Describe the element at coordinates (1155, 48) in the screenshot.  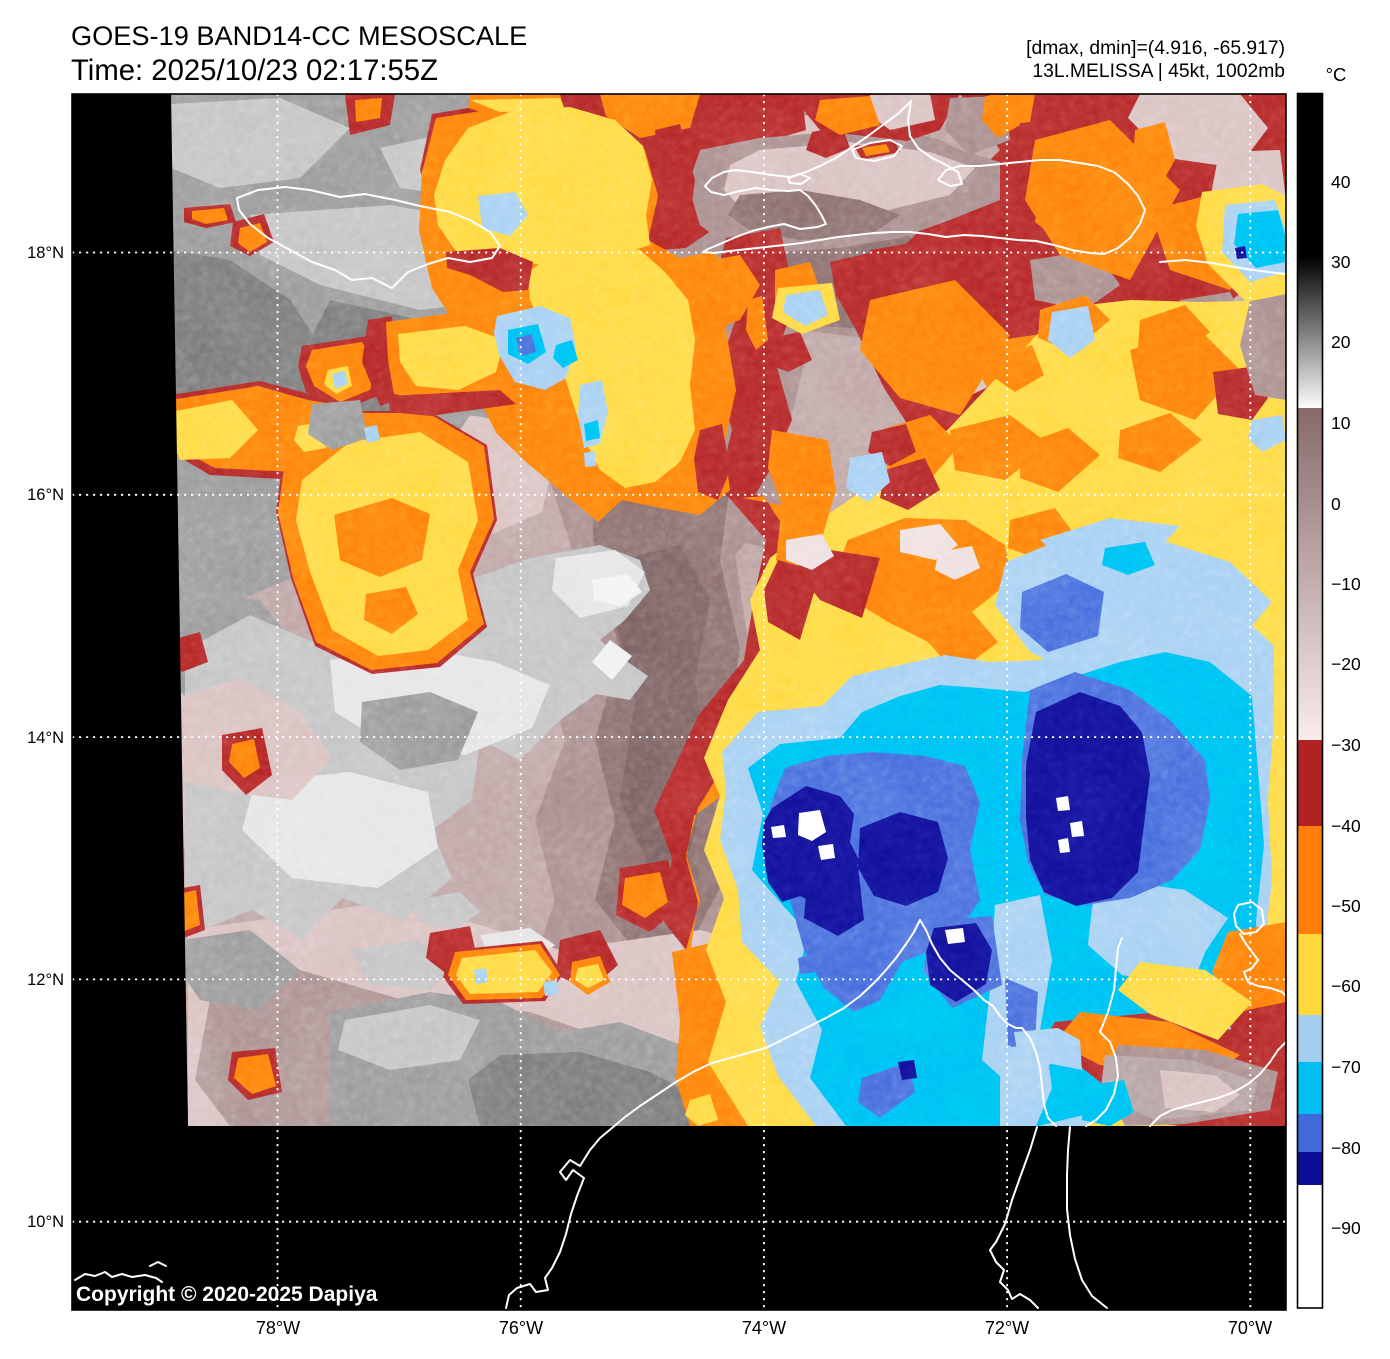
I see `svg-text: [dmax, dmin]=(4.916, -65.917)` at that location.